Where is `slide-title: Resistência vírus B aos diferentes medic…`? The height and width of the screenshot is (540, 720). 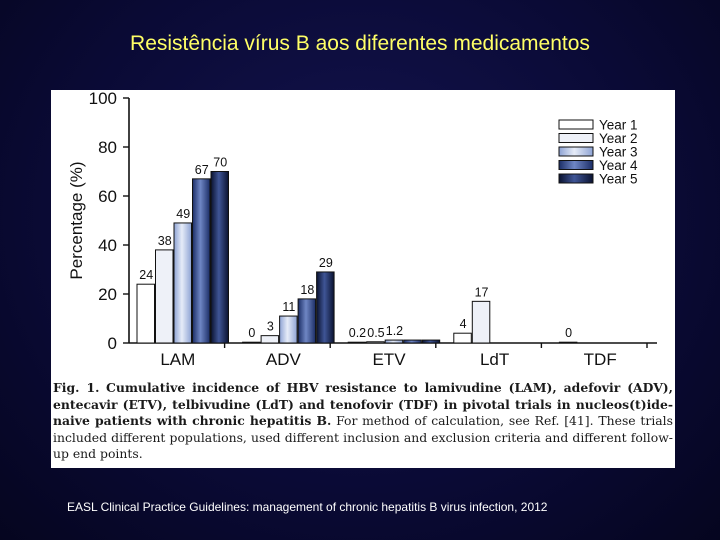
slide-title: Resistência vírus B aos diferentes medic… is located at coordinates (360, 43).